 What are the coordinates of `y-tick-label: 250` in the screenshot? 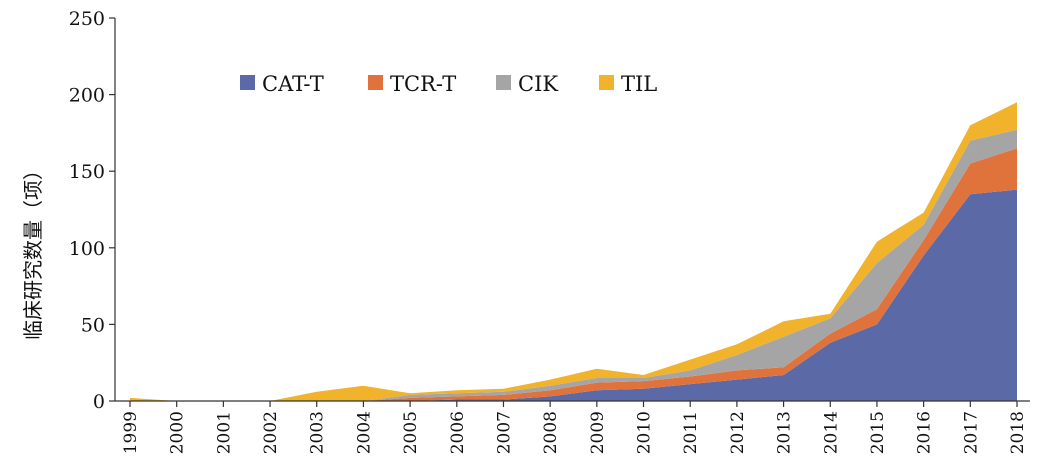 It's located at (87, 19).